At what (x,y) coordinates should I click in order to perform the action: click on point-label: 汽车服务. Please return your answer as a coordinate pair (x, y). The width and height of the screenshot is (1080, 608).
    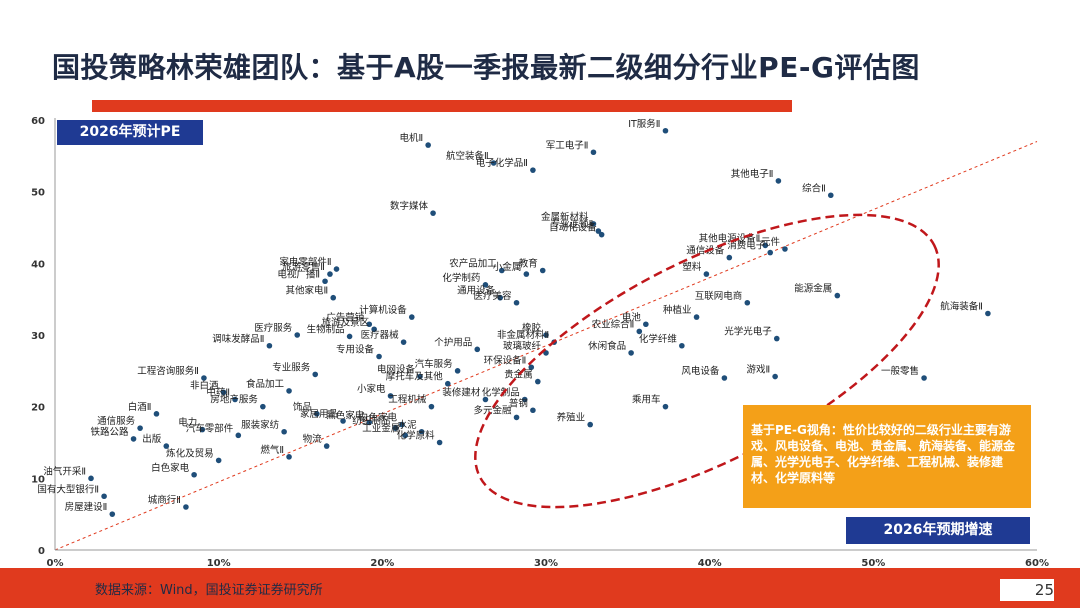
    Looking at the image, I should click on (434, 364).